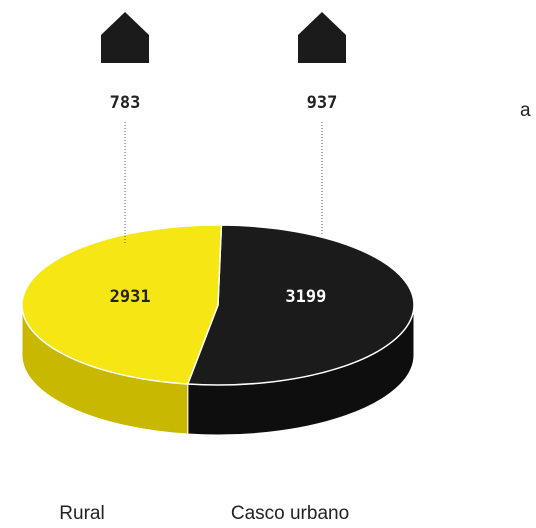 The height and width of the screenshot is (528, 536). What do you see at coordinates (290, 513) in the screenshot?
I see `legend-label: Casco urbano` at bounding box center [290, 513].